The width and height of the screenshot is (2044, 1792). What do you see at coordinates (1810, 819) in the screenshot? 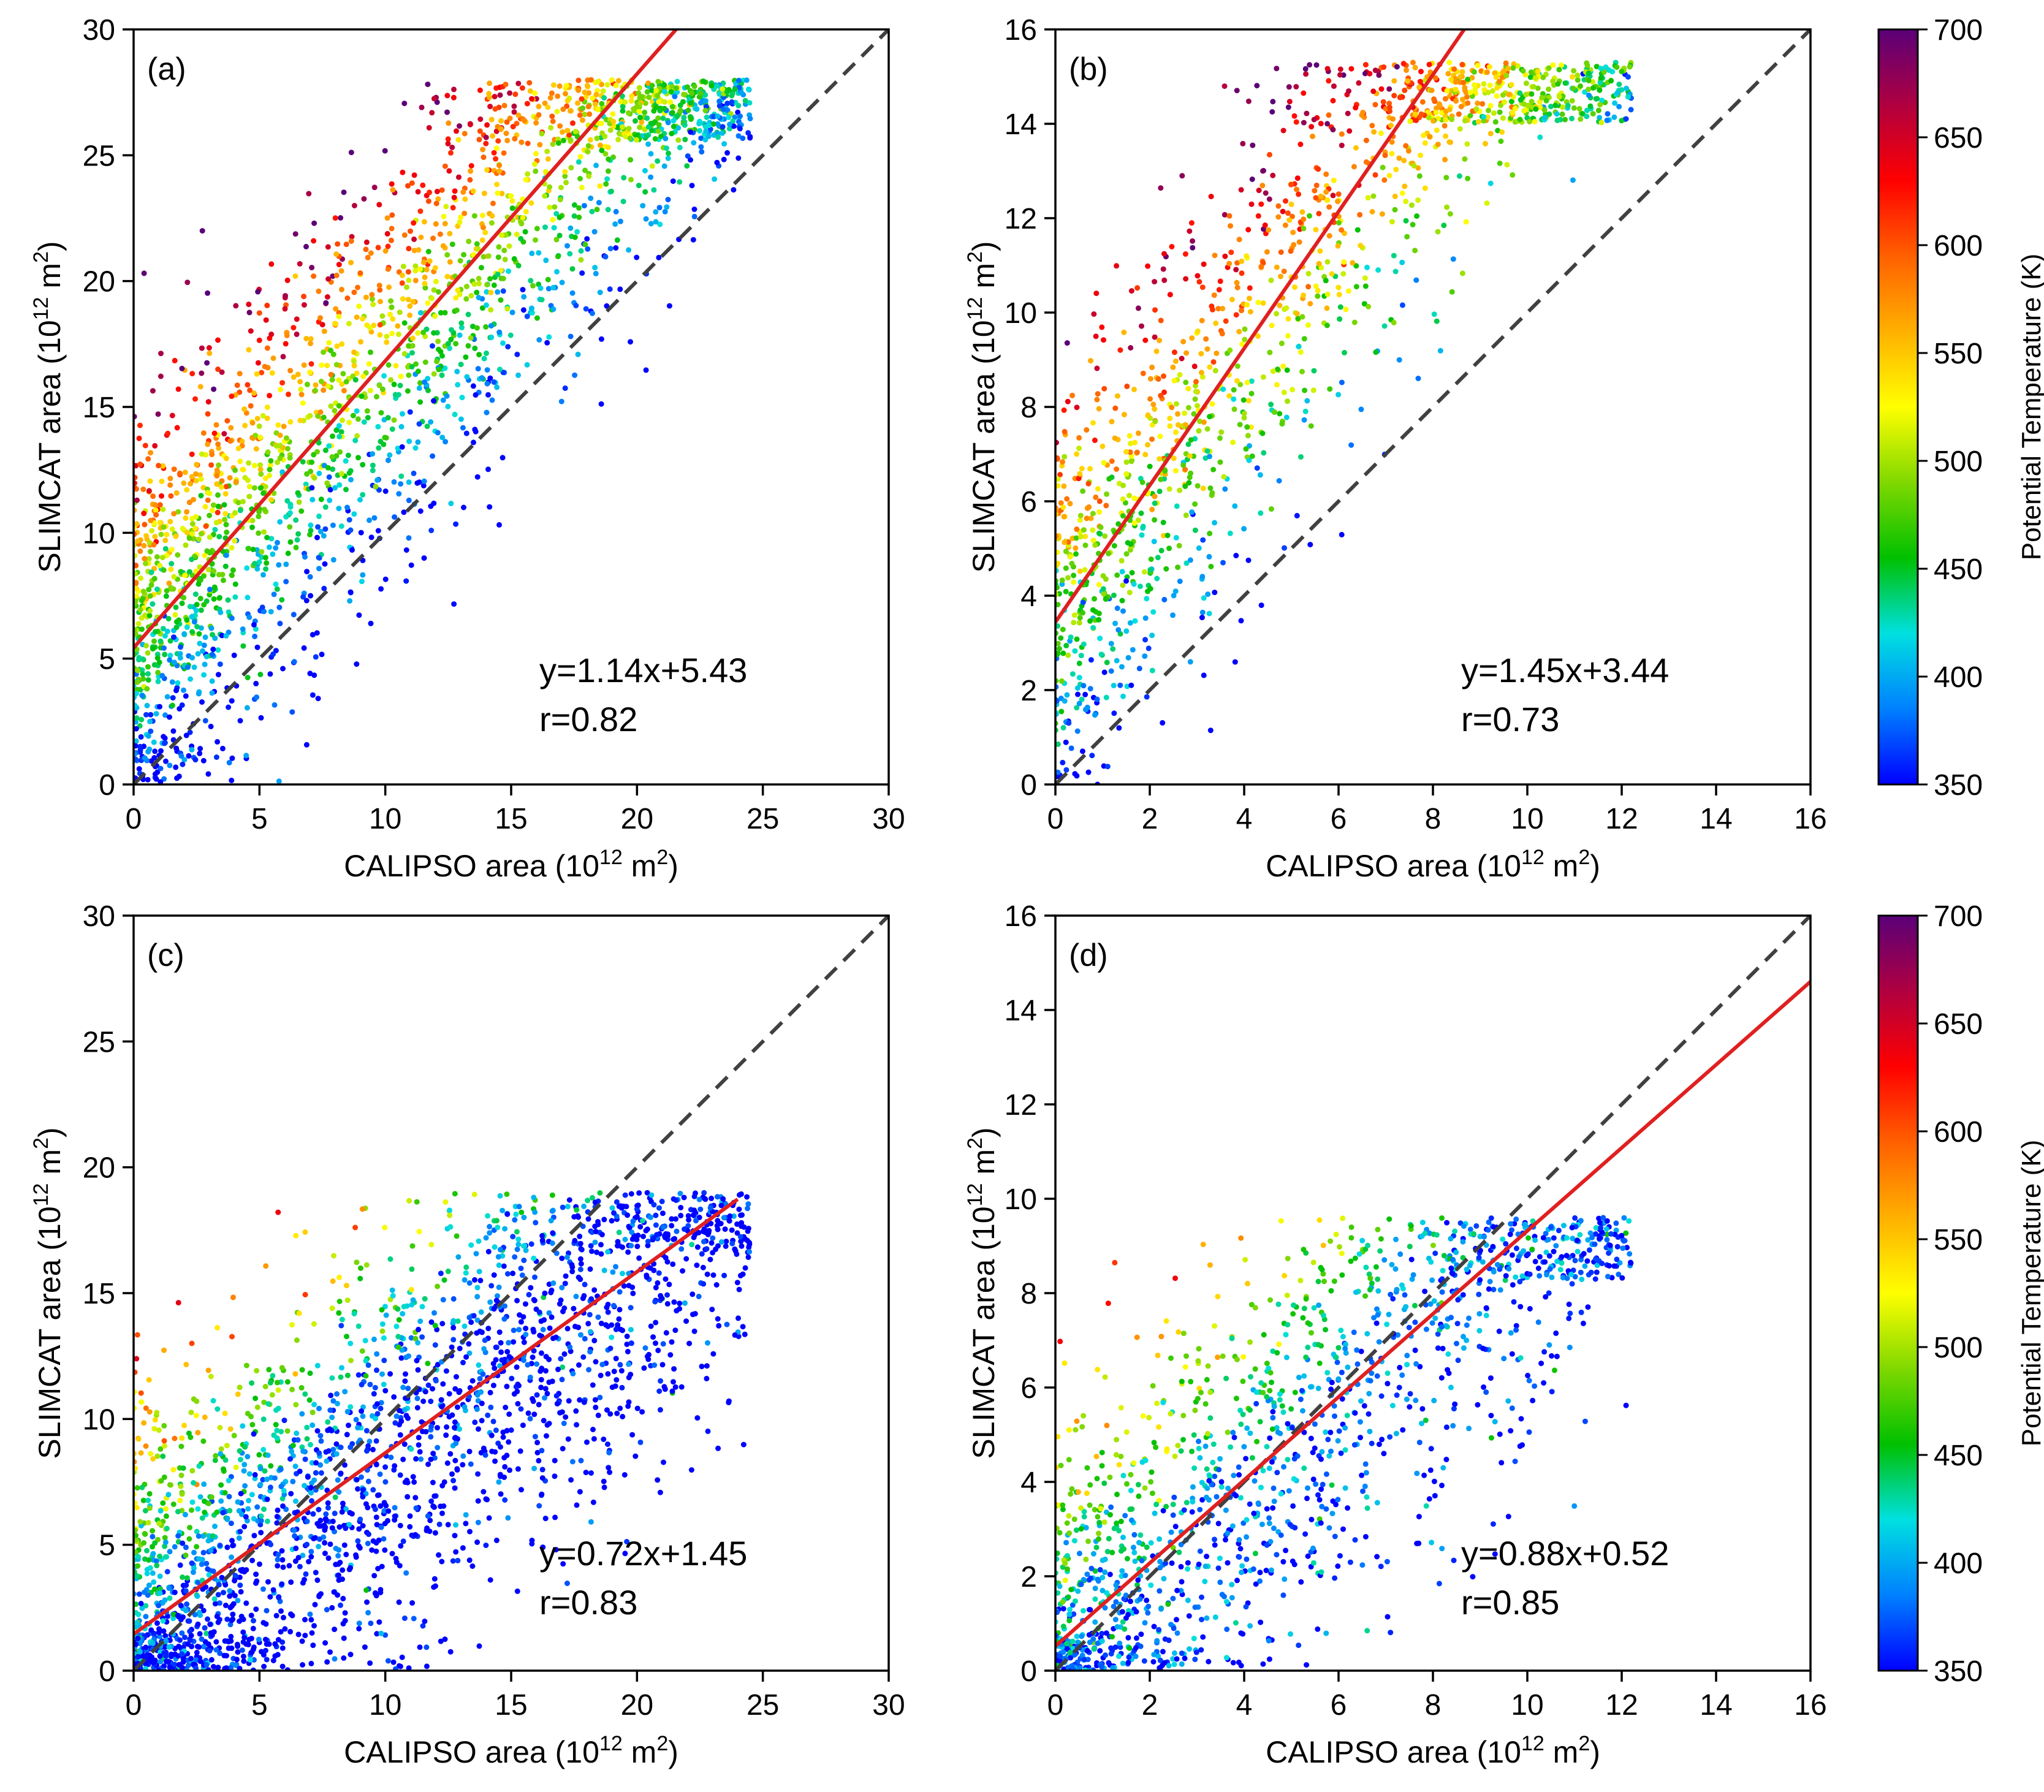
I see `x-tick-label: 16` at bounding box center [1810, 819].